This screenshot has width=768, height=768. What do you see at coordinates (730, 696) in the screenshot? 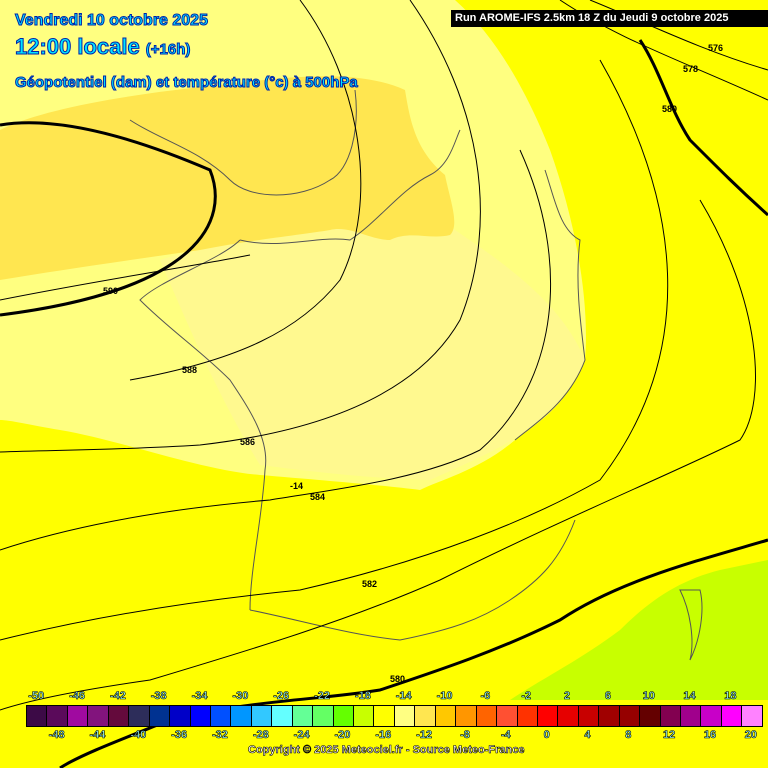
I see `legend-label: 18` at bounding box center [730, 696].